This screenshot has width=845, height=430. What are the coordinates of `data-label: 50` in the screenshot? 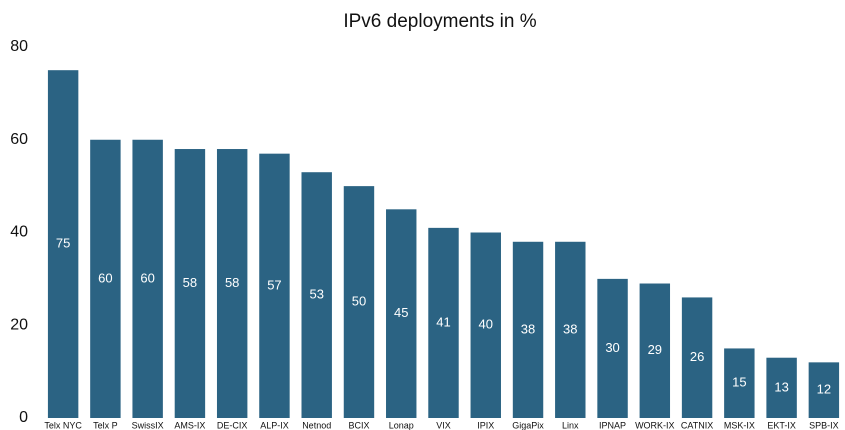 It's located at (359, 301).